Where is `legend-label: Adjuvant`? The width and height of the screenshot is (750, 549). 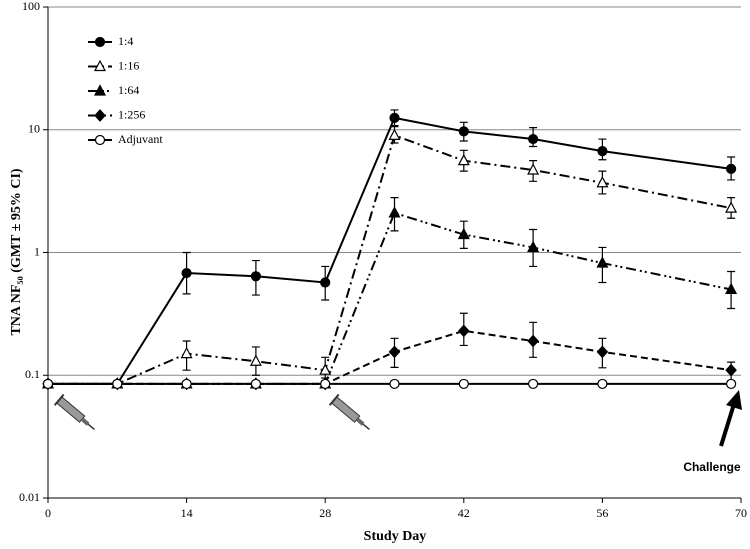
legend-label: Adjuvant is located at coordinates (140, 139).